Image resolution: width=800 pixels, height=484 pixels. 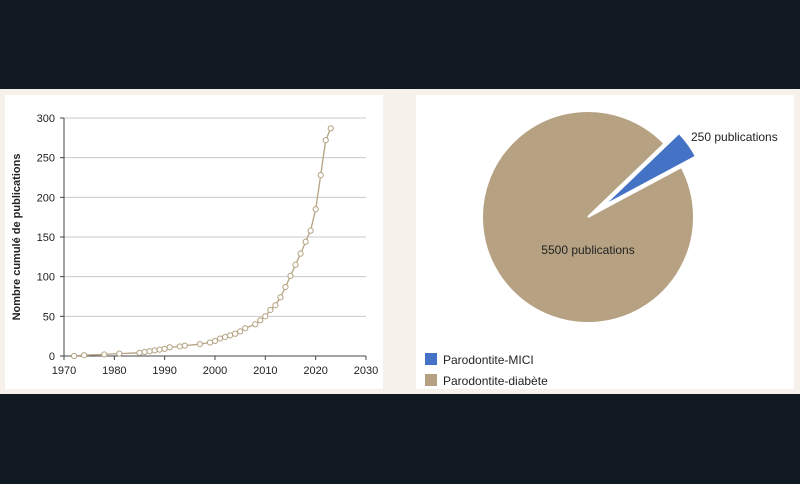 What do you see at coordinates (164, 371) in the screenshot?
I see `x-tick-label: 1990` at bounding box center [164, 371].